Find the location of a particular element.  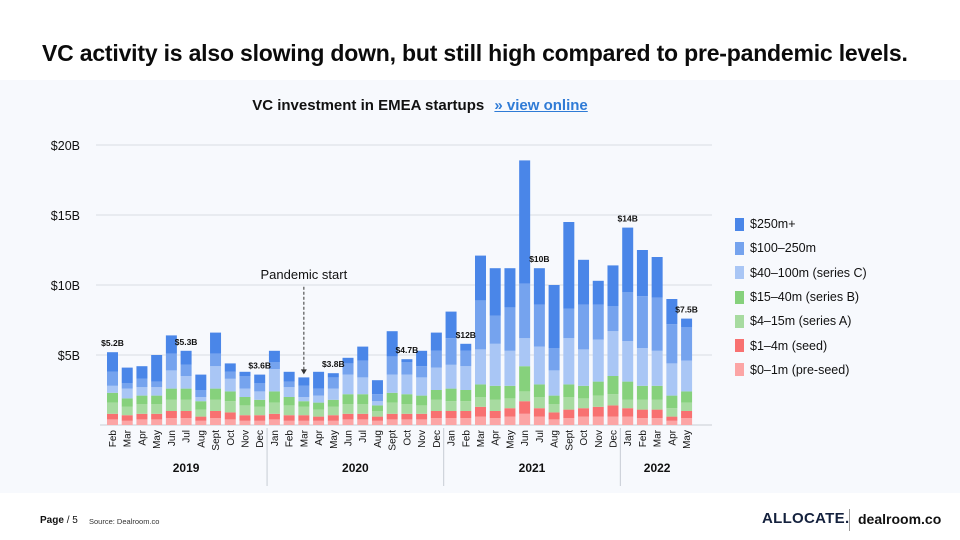

legend-label: $100–250m is located at coordinates (783, 248).